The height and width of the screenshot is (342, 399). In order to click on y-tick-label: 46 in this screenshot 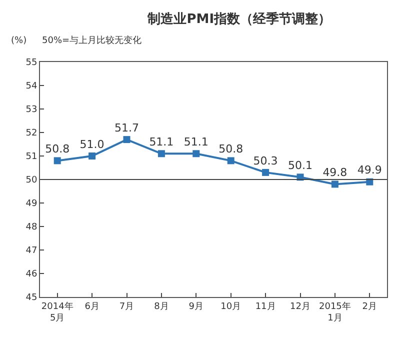, I will do `click(32, 275)`.